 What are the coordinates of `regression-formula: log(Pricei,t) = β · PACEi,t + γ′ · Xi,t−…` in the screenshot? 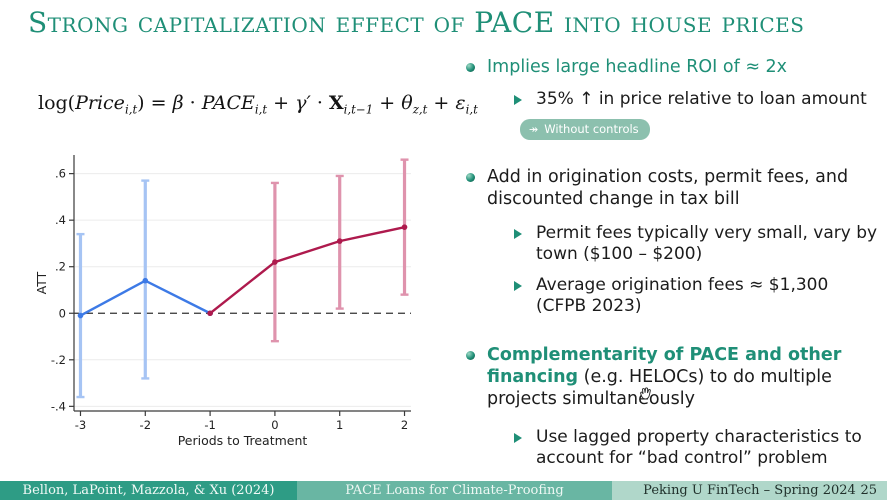 It's located at (258, 104).